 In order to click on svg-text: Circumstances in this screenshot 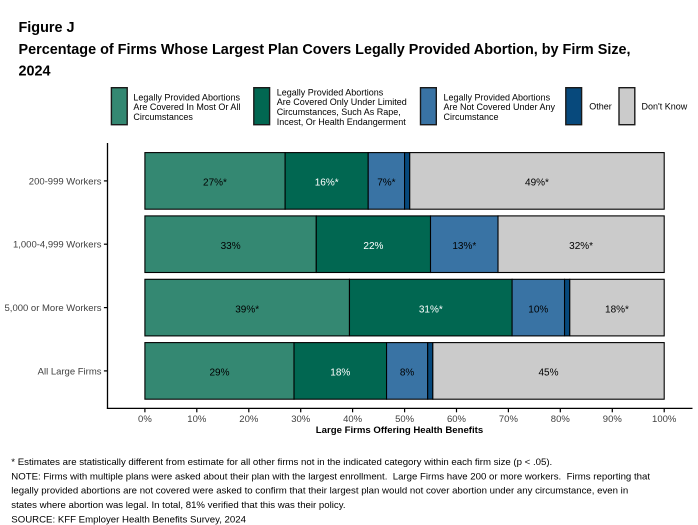, I will do `click(163, 117)`.